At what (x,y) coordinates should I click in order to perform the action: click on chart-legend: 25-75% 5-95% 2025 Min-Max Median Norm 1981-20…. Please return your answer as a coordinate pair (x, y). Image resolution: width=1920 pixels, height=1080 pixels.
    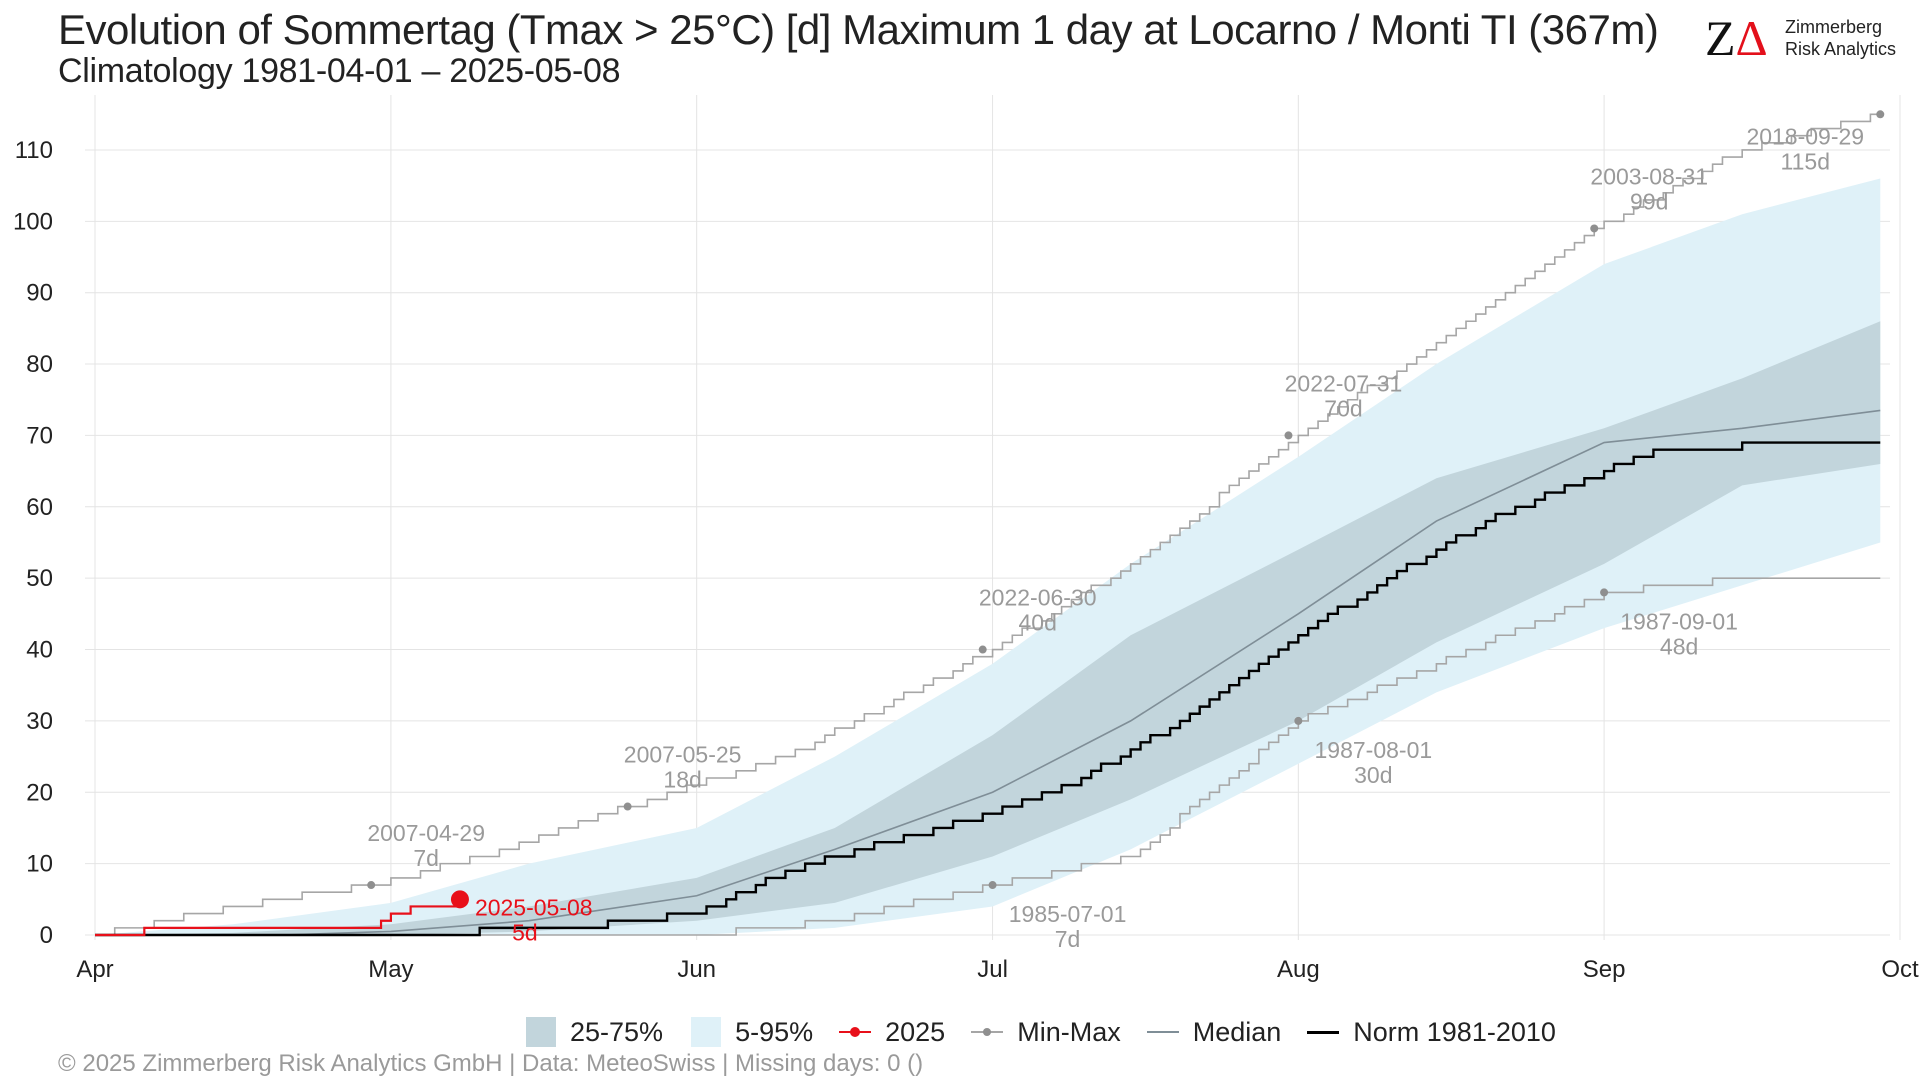
    Looking at the image, I should click on (1049, 1032).